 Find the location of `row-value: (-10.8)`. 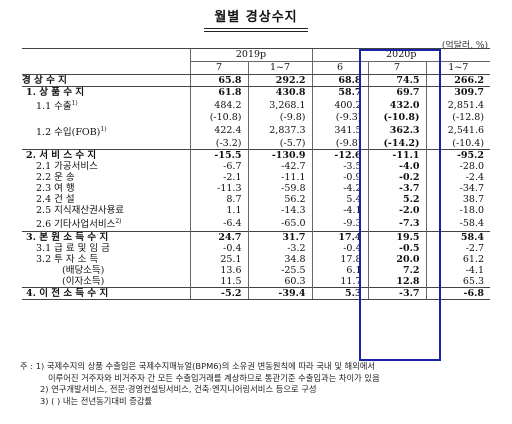

row-value: (-10.8) is located at coordinates (218, 118).